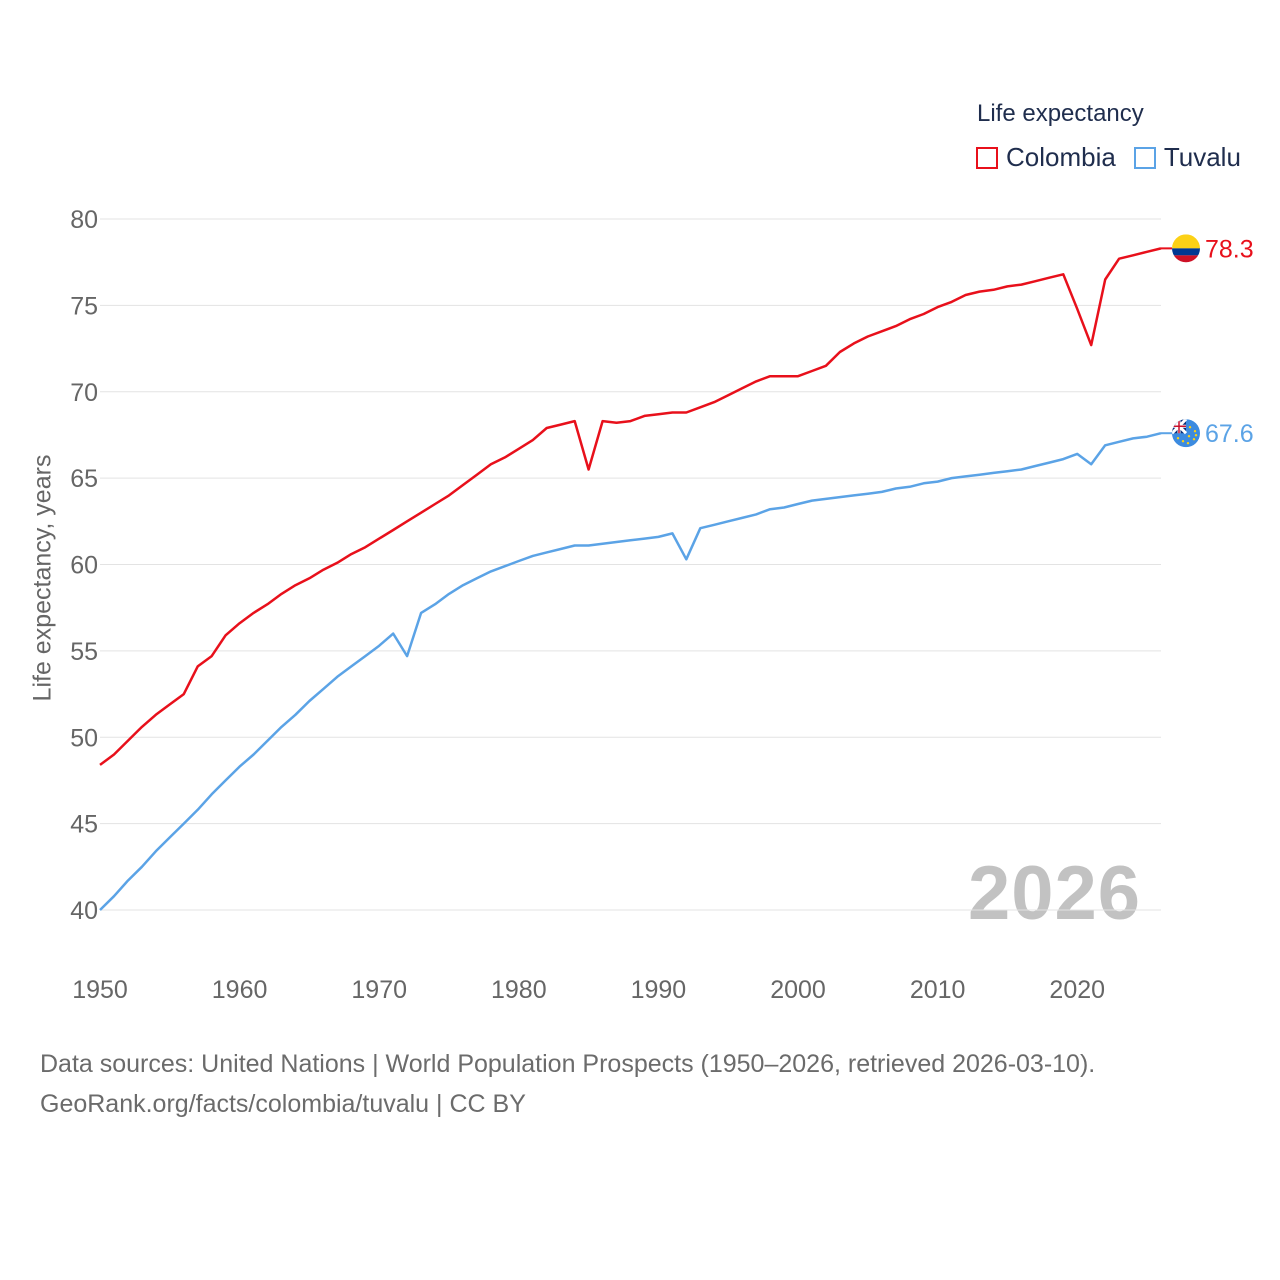 The height and width of the screenshot is (1280, 1280). I want to click on x-tick-label-2010: 2010, so click(938, 990).